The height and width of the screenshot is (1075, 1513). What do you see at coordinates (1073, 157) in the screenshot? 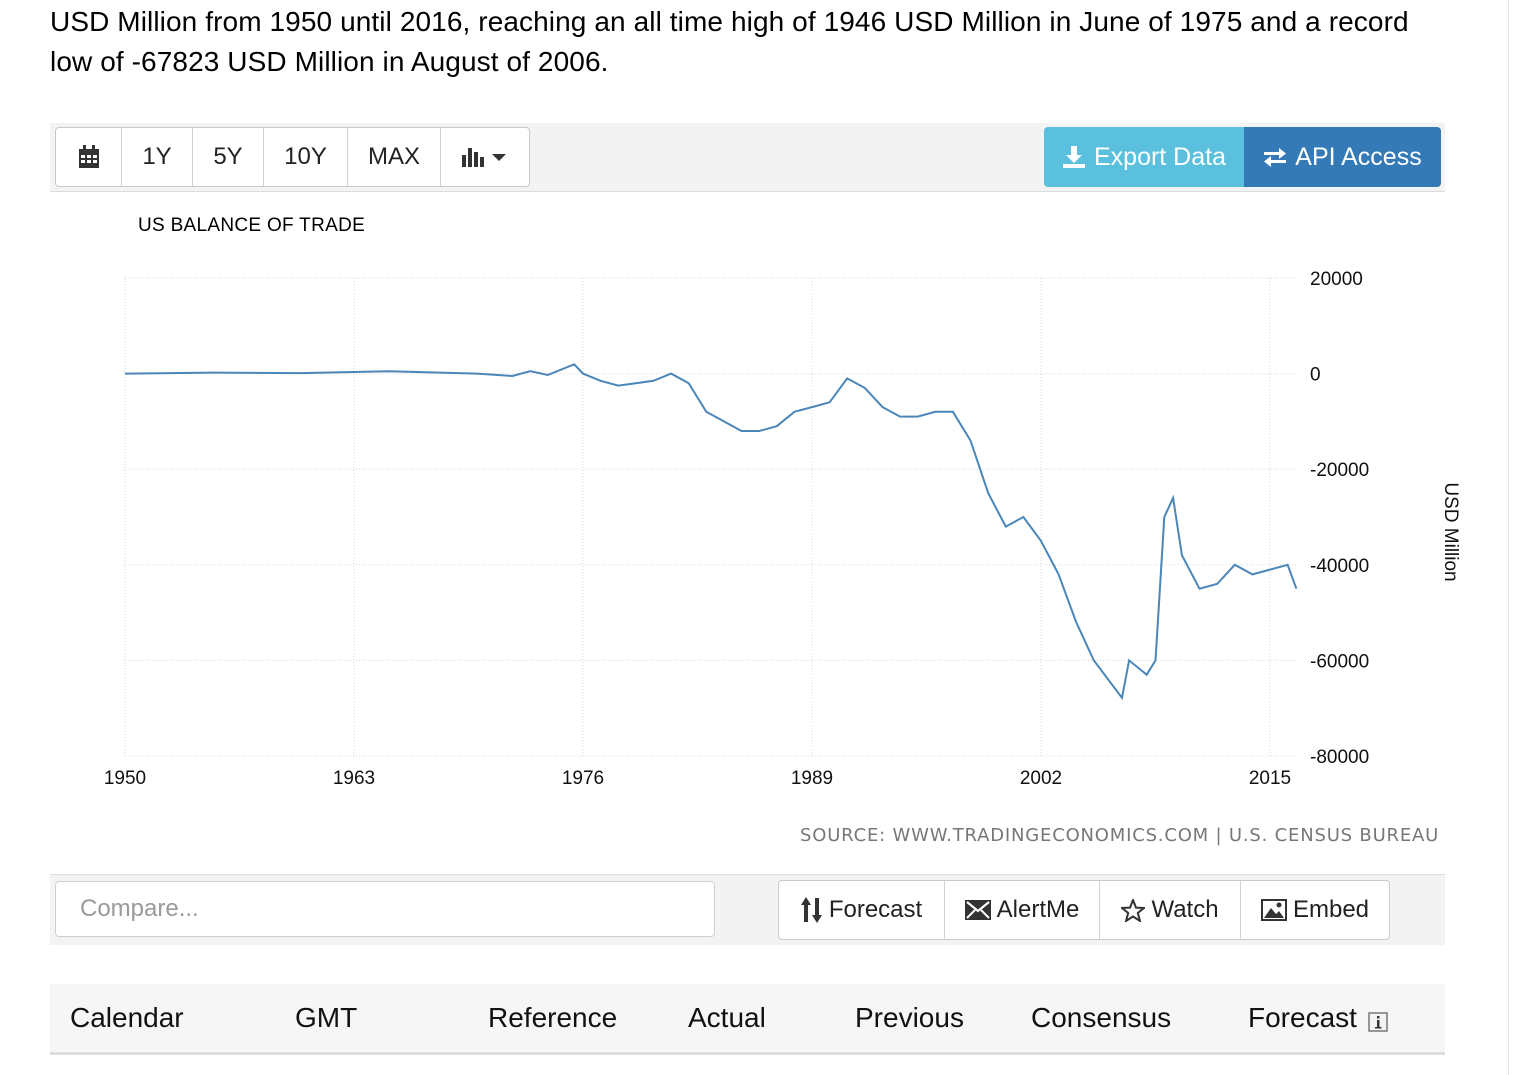
I see `download-icon` at bounding box center [1073, 157].